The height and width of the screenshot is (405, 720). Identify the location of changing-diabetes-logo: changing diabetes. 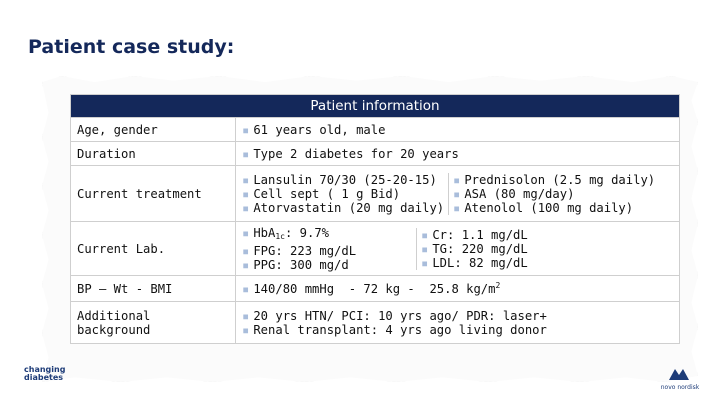
(44, 374).